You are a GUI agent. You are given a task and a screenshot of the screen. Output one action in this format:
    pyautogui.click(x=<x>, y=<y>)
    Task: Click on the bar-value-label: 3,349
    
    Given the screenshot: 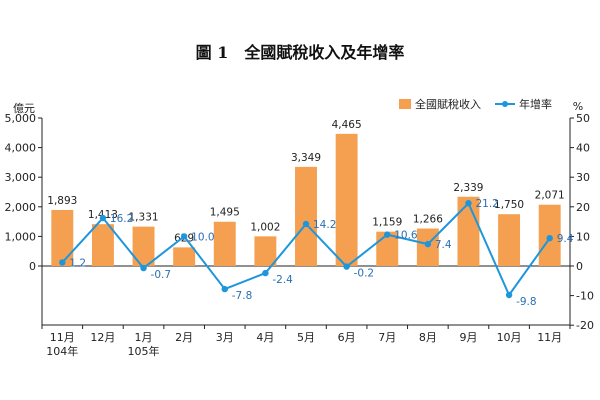 What is the action you would take?
    pyautogui.click(x=306, y=158)
    